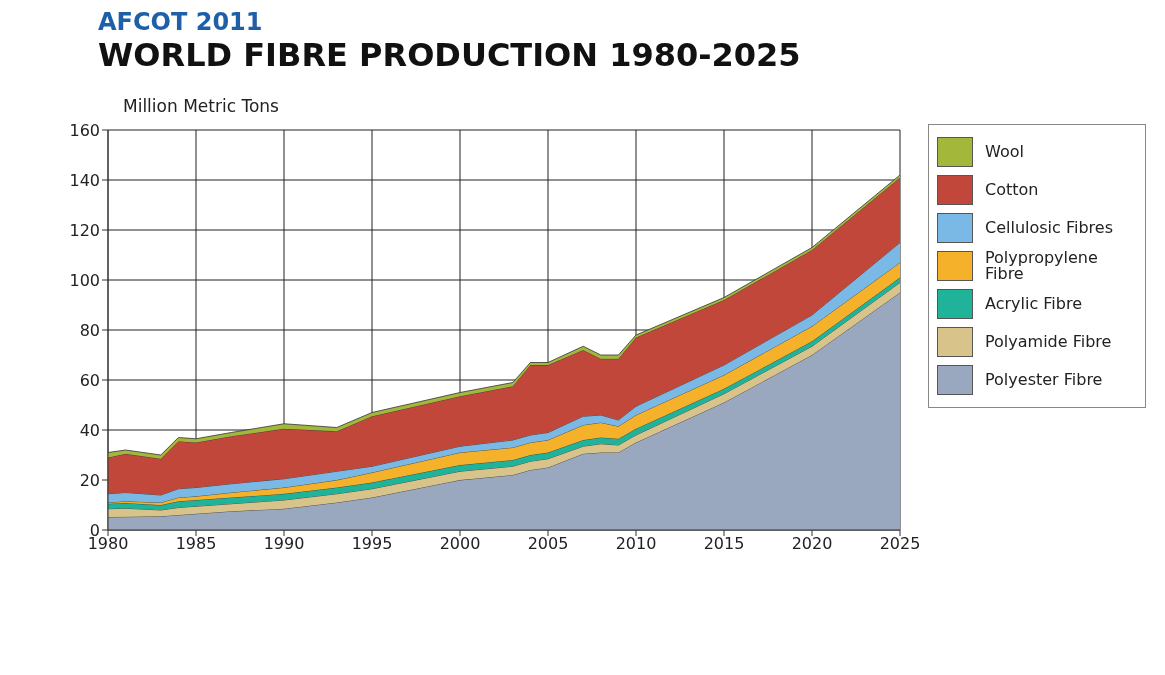 Image resolution: width=1165 pixels, height=675 pixels. What do you see at coordinates (1004, 151) in the screenshot?
I see `legend-label: Wool` at bounding box center [1004, 151].